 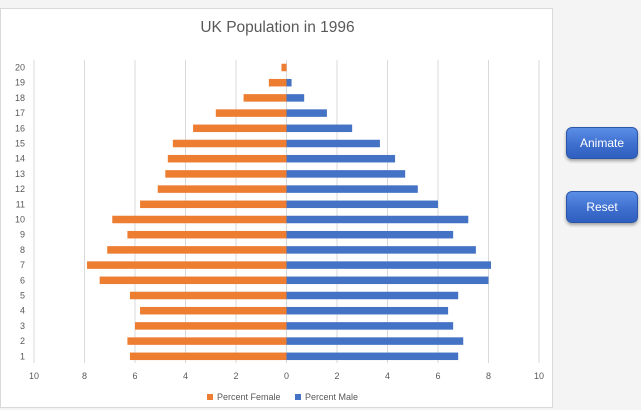 What do you see at coordinates (22, 250) in the screenshot?
I see `y-tick-label: 8` at bounding box center [22, 250].